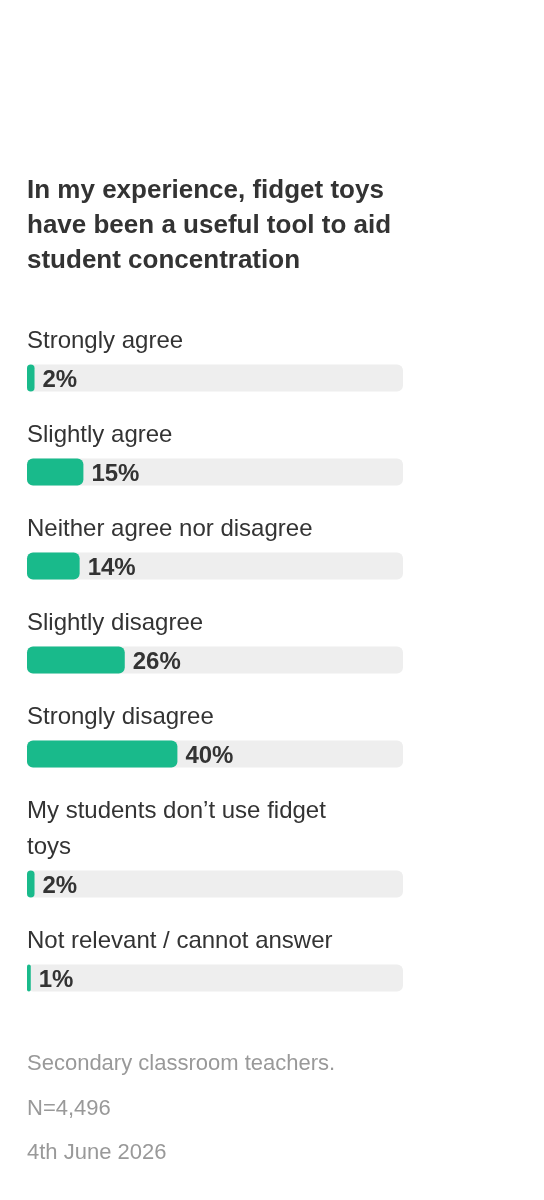 The image size is (544, 1200). I want to click on text: 4th June 2026, so click(97, 1151).